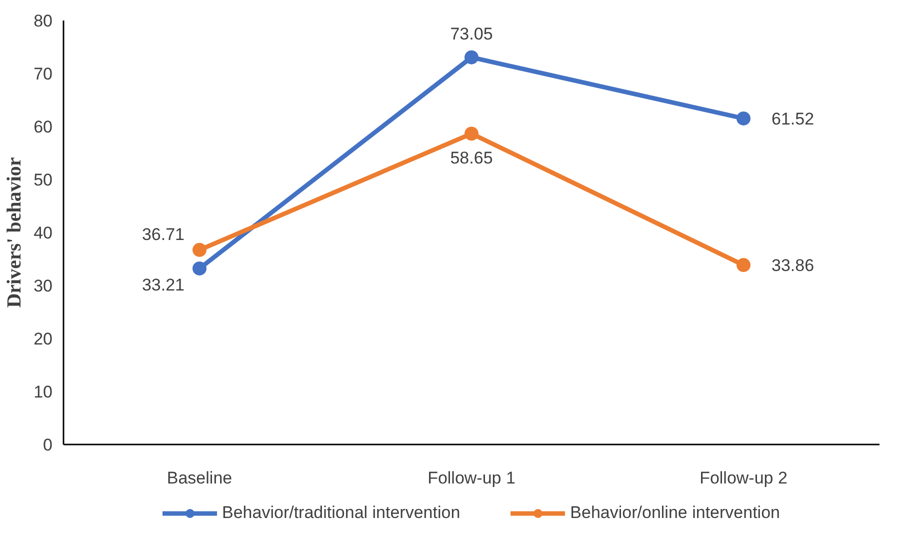  I want to click on x-tick-label: Follow-up 1, so click(472, 478).